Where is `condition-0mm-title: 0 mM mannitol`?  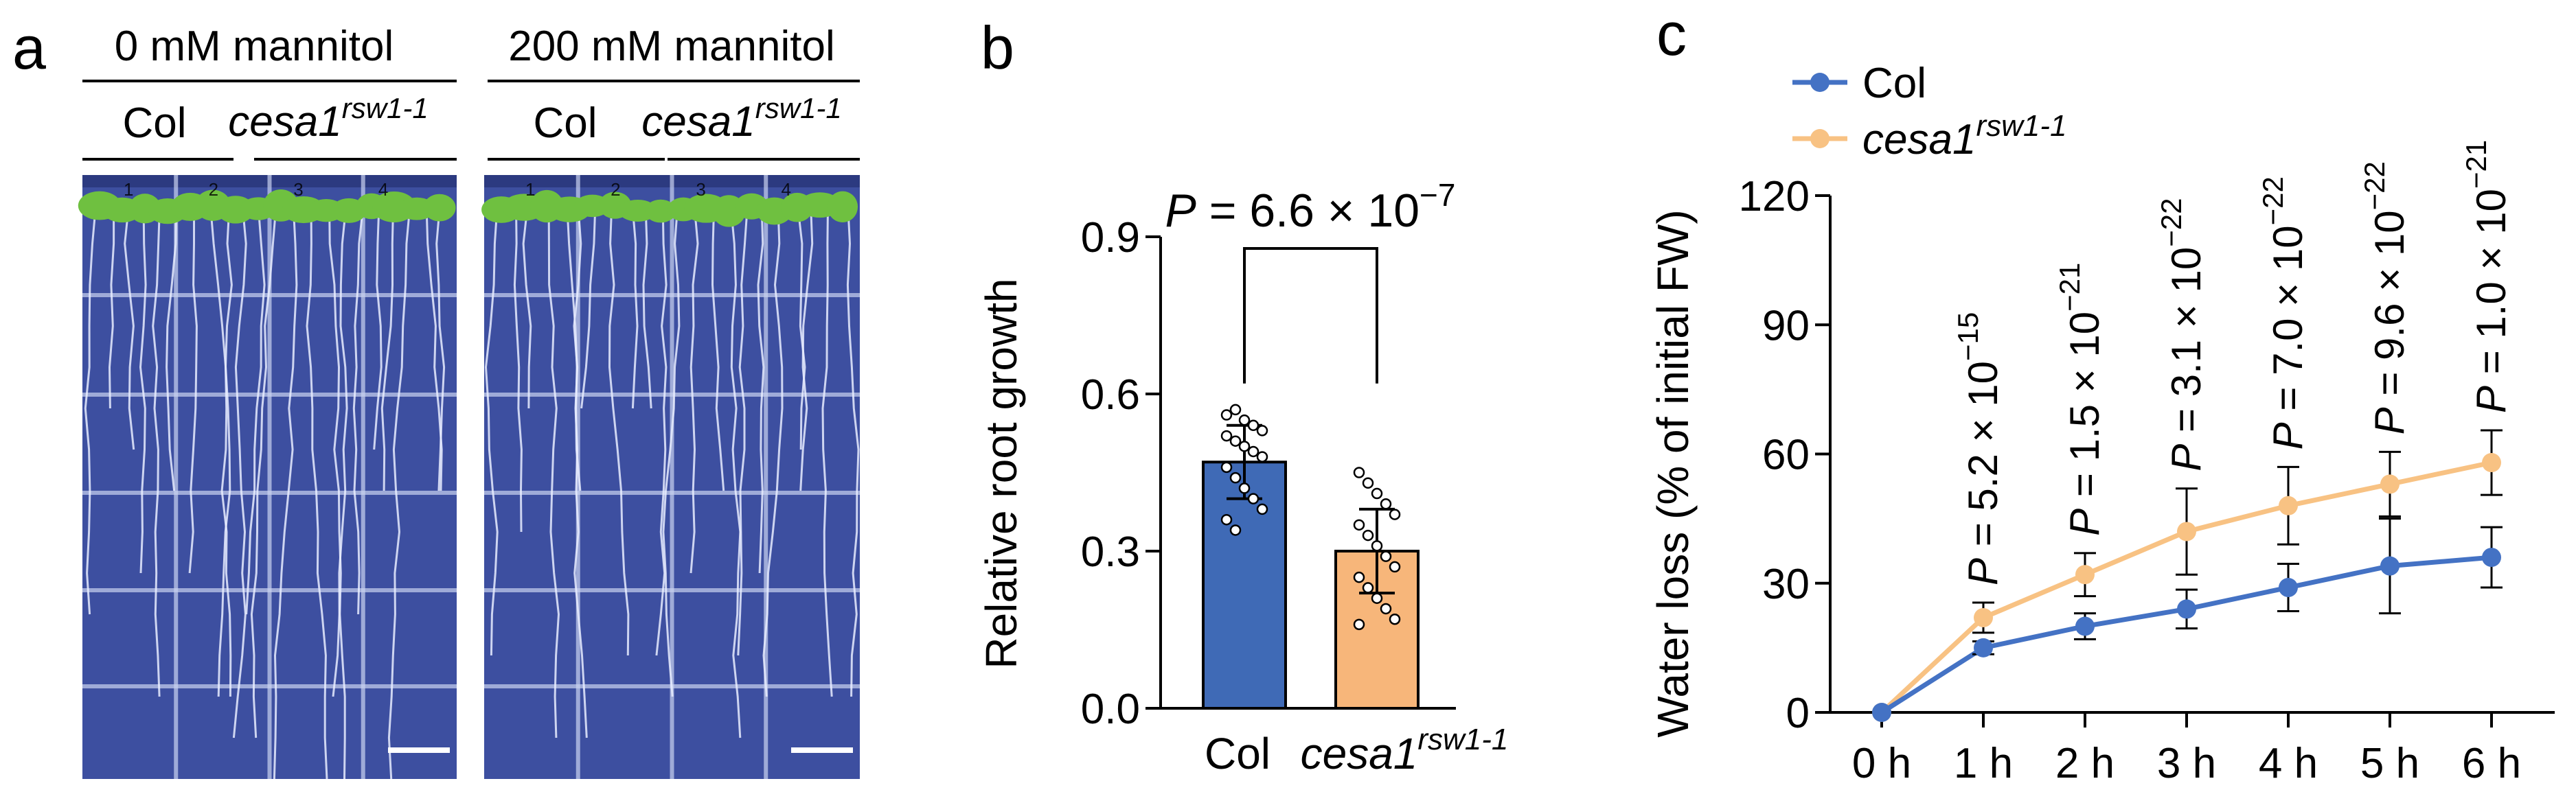 condition-0mm-title: 0 mM mannitol is located at coordinates (254, 47).